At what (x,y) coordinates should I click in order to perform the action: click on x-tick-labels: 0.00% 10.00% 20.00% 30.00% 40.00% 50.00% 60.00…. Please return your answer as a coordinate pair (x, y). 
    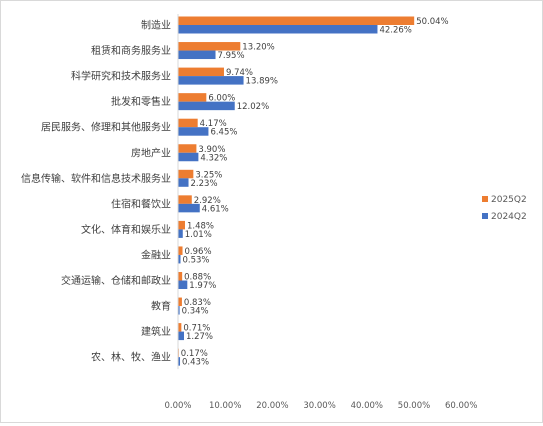
    Looking at the image, I should click on (320, 406).